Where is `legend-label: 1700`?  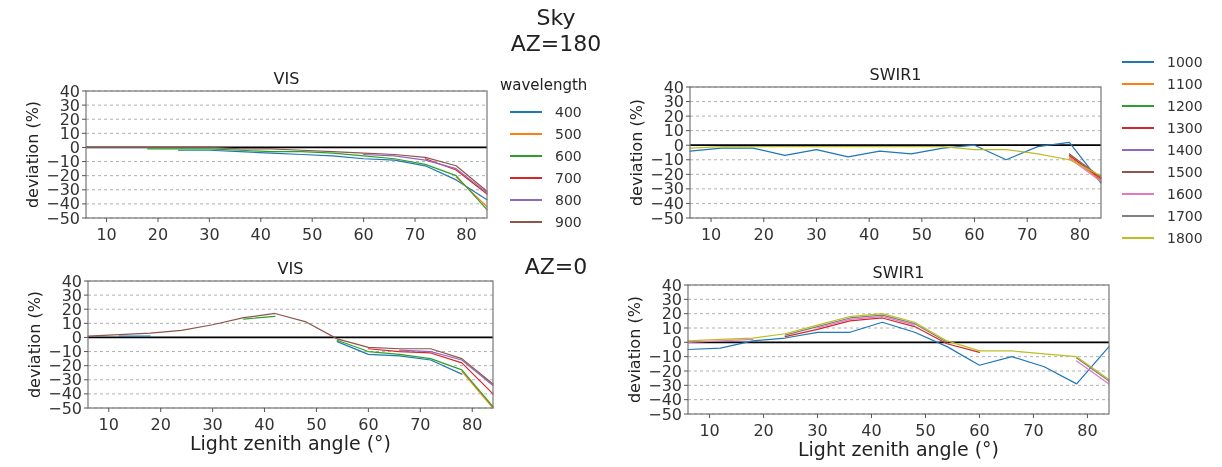 legend-label: 1700 is located at coordinates (1185, 215).